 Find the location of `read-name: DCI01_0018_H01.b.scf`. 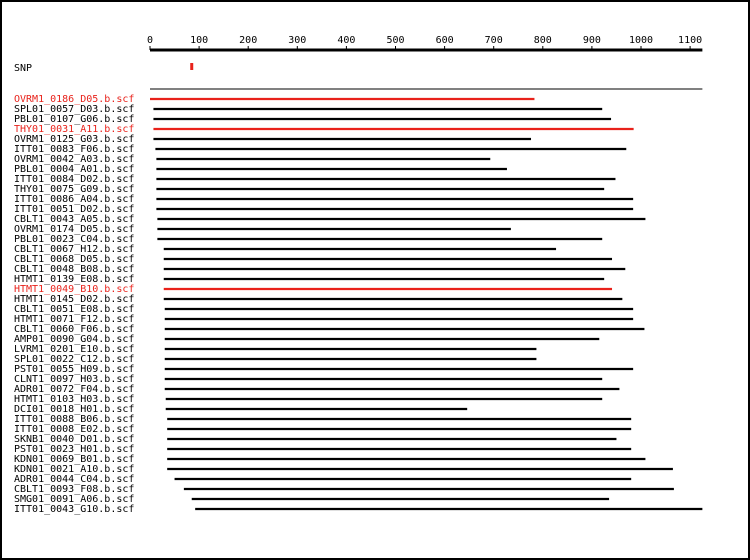

read-name: DCI01_0018_H01.b.scf is located at coordinates (74, 409).